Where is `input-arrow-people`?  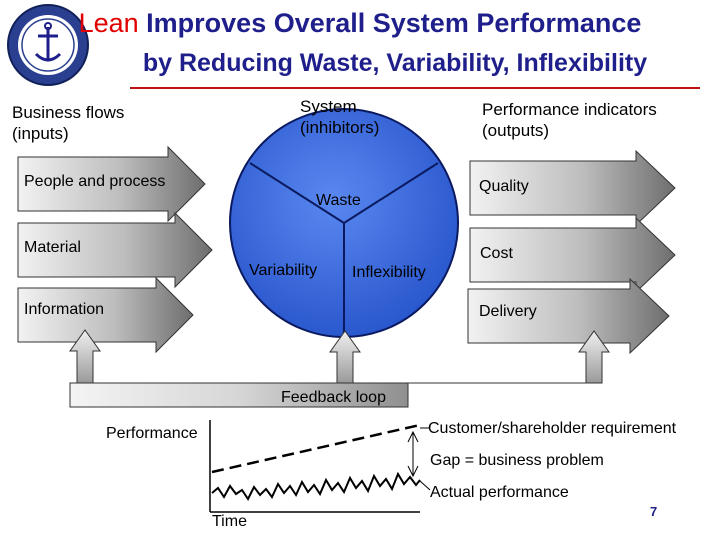 input-arrow-people is located at coordinates (111, 184).